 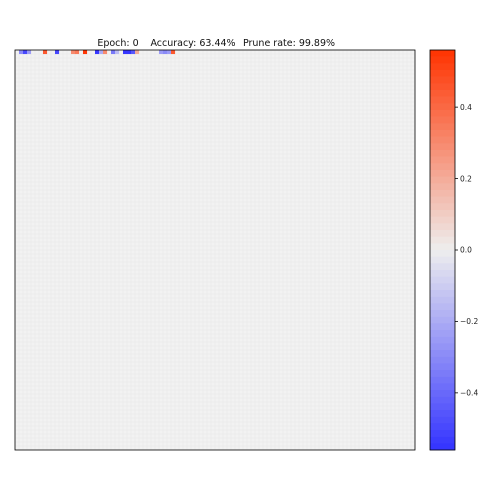 I want to click on colorbar-tick-label: 0.4, so click(x=466, y=107).